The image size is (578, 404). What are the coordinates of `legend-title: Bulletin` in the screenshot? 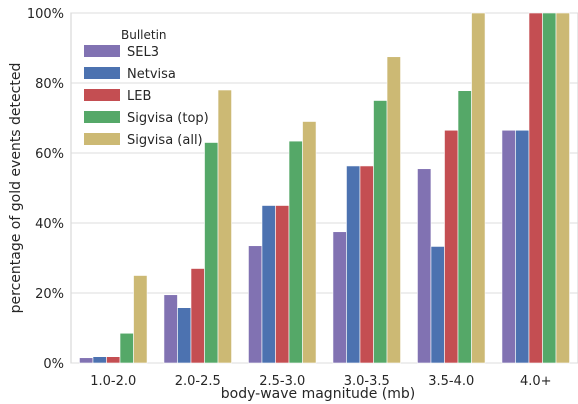 It's located at (144, 35).